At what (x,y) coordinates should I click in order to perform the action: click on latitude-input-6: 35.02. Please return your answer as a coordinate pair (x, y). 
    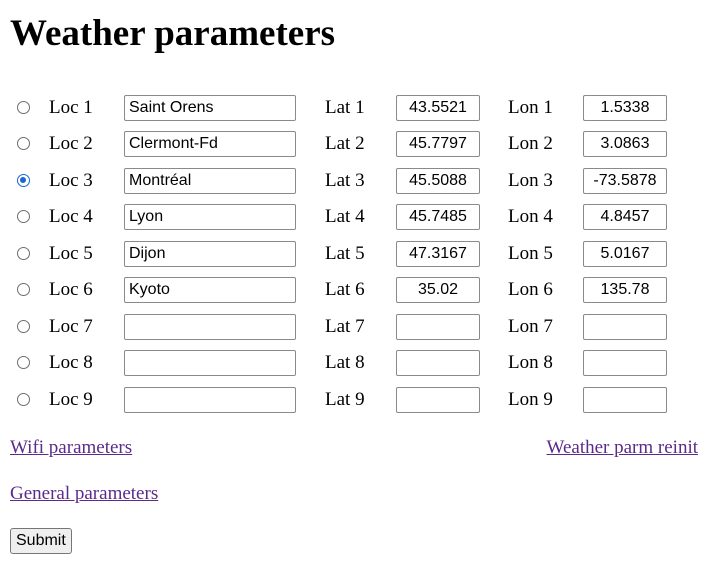
    Looking at the image, I should click on (438, 290).